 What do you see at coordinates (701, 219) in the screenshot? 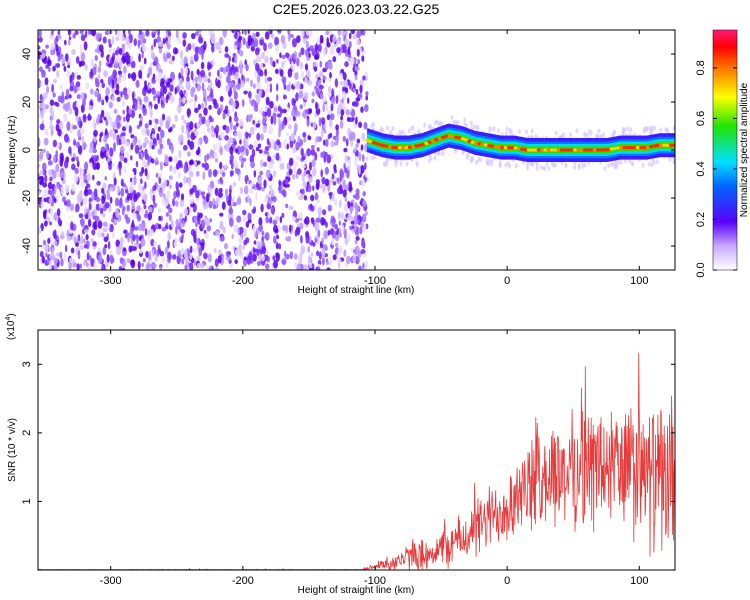
I see `colorbar-tick-label: 0.2` at bounding box center [701, 219].